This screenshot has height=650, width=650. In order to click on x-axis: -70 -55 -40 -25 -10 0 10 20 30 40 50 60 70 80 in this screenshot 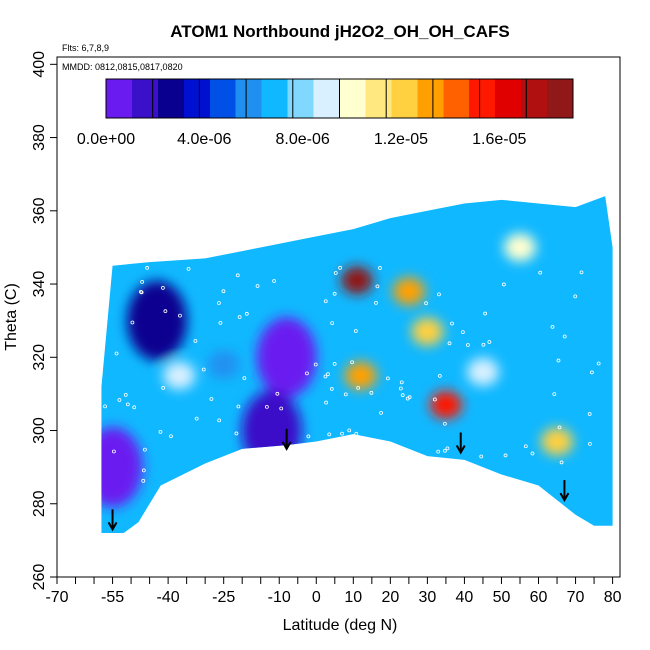, I will do `click(333, 591)`.